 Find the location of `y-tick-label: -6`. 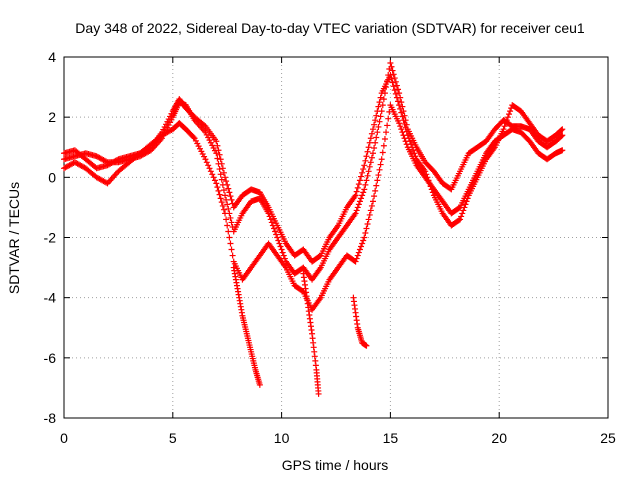

y-tick-label: -6 is located at coordinates (50, 358).